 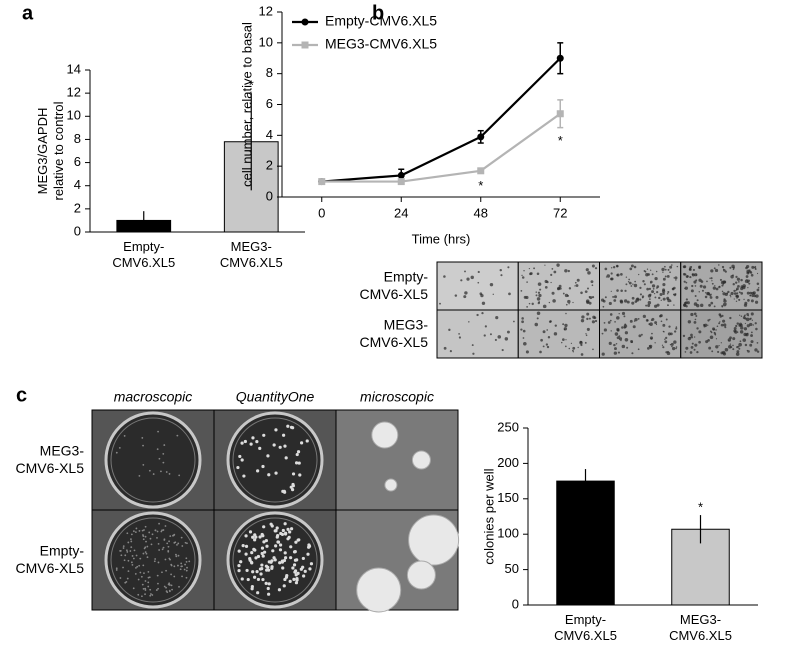 What do you see at coordinates (74, 68) in the screenshot?
I see `y-tick-label: 14` at bounding box center [74, 68].